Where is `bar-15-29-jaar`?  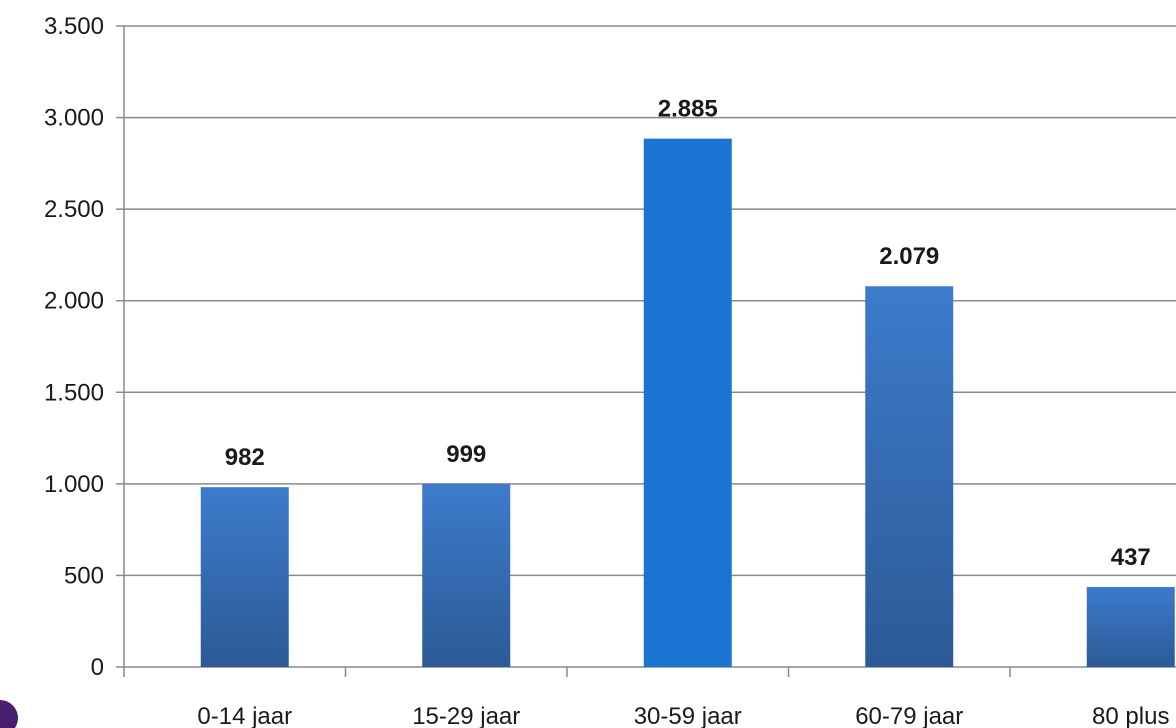 bar-15-29-jaar is located at coordinates (466, 575).